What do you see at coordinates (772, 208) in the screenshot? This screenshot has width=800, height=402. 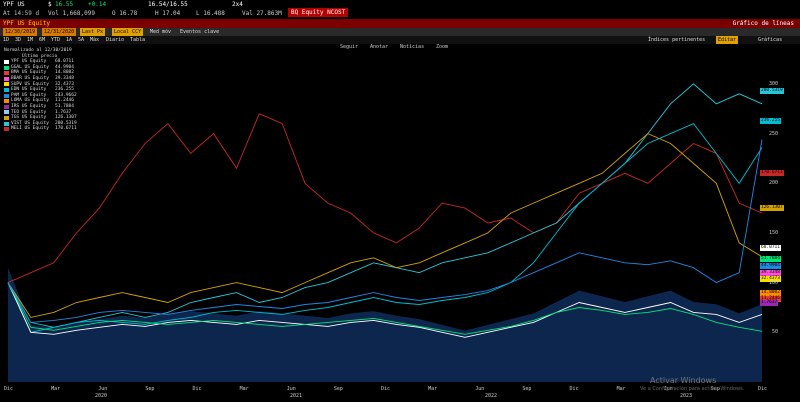 I see `series-value-tag: 126.1307` at bounding box center [772, 208].